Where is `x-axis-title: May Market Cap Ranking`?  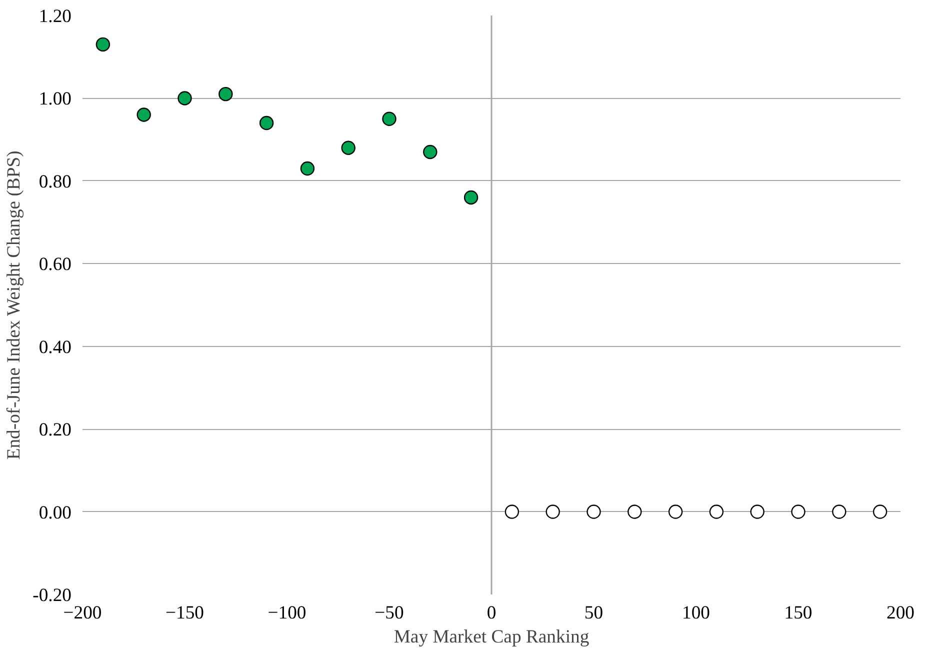
x-axis-title: May Market Cap Ranking is located at coordinates (492, 637).